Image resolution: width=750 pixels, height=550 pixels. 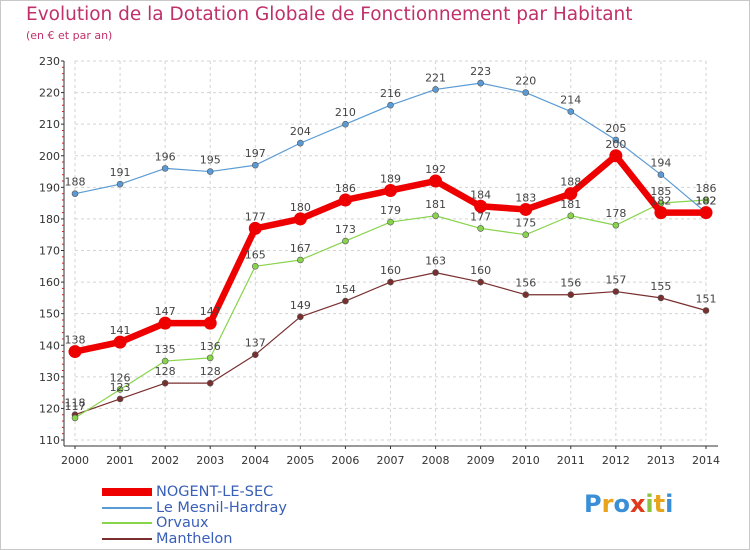 What do you see at coordinates (706, 460) in the screenshot?
I see `x-tick-label: 2014` at bounding box center [706, 460].